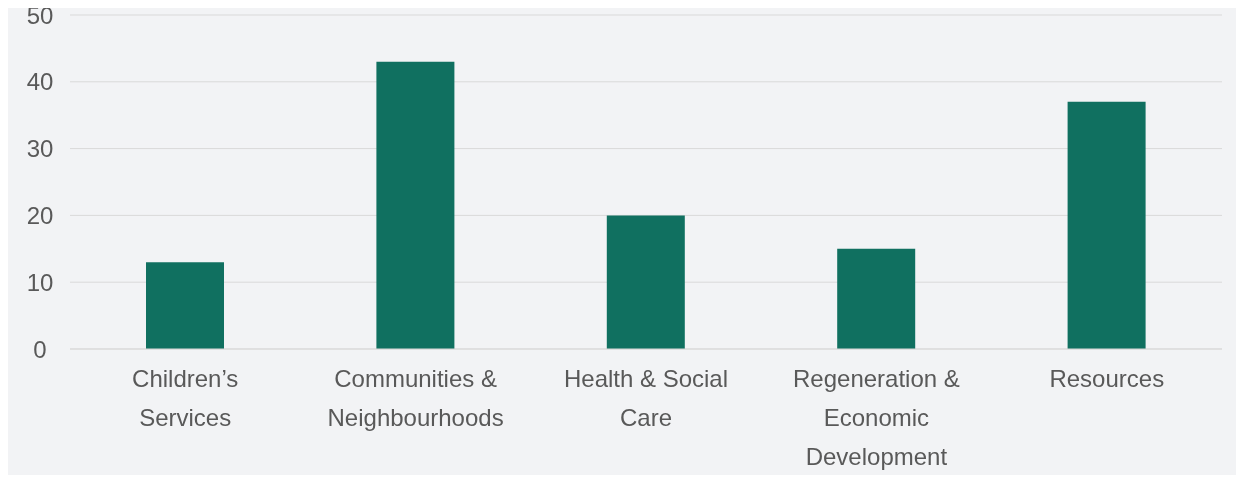 The width and height of the screenshot is (1244, 483). I want to click on x-tick-label: Resources, so click(1107, 378).